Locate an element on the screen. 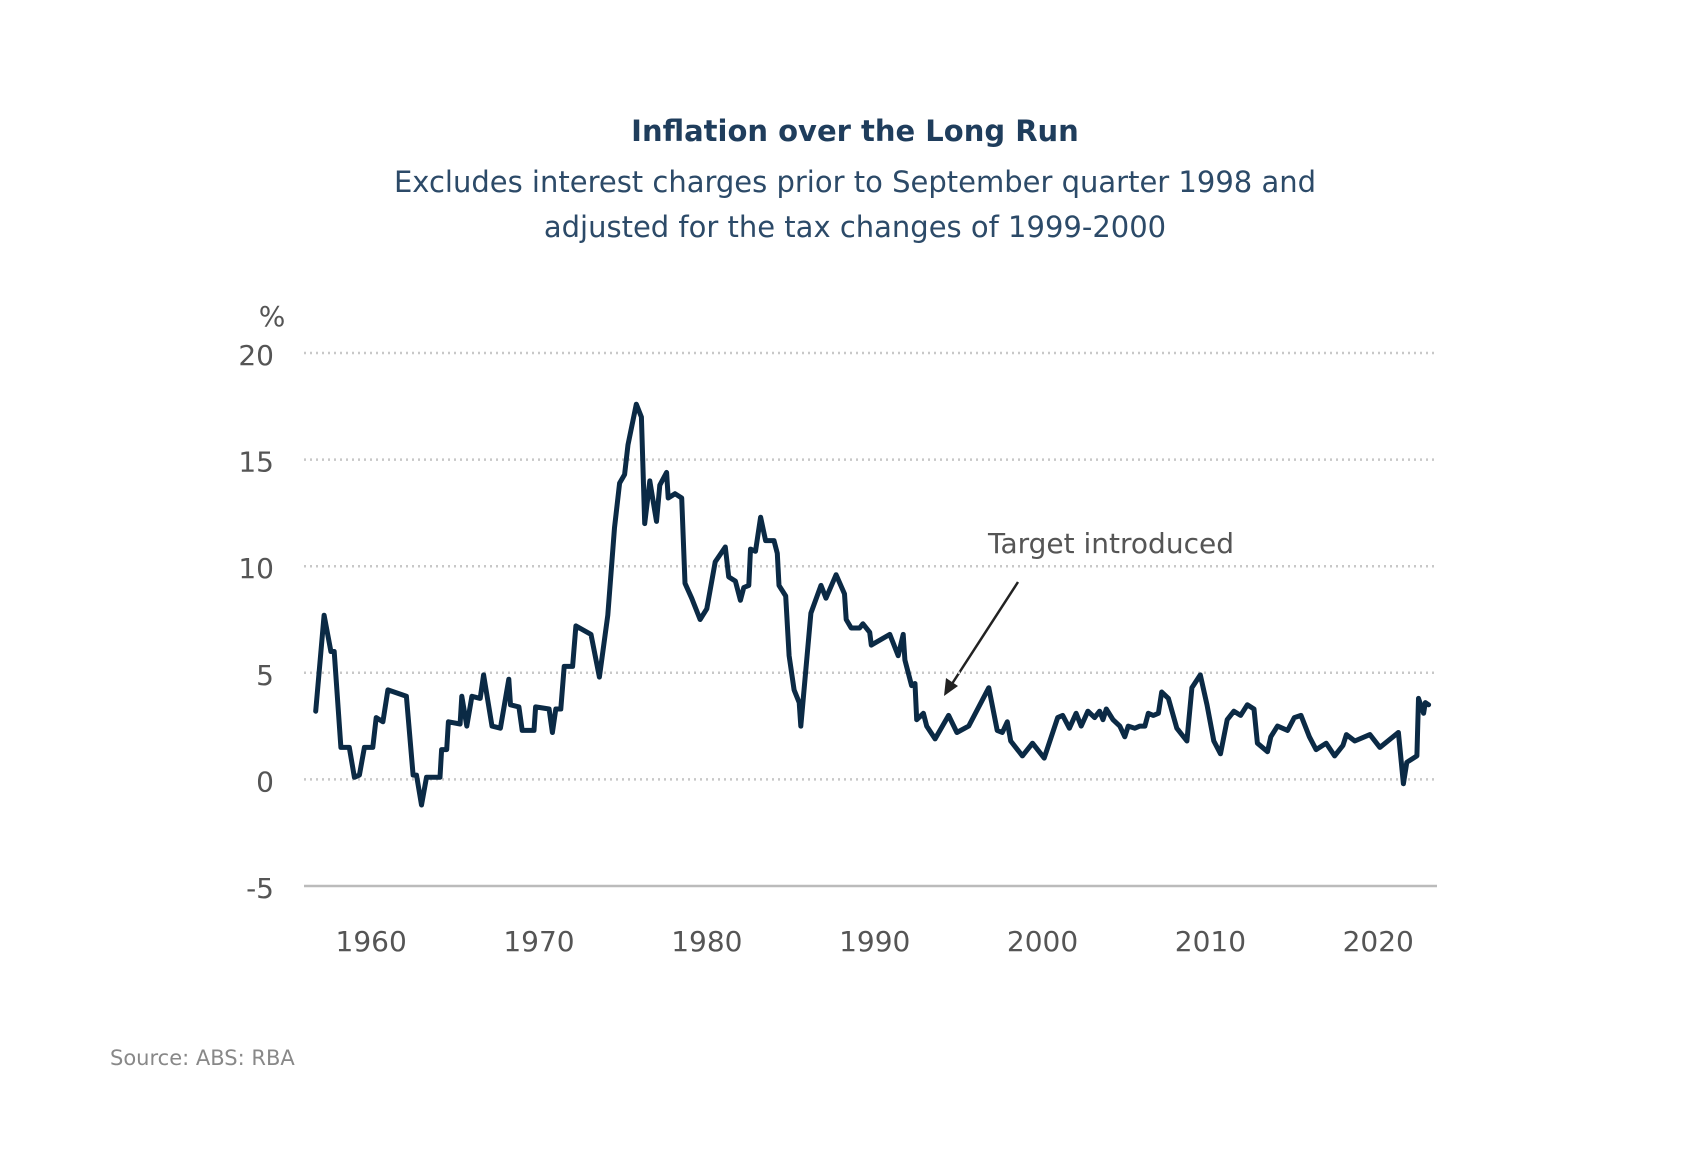  x-tick-label: 1990 is located at coordinates (874, 941).